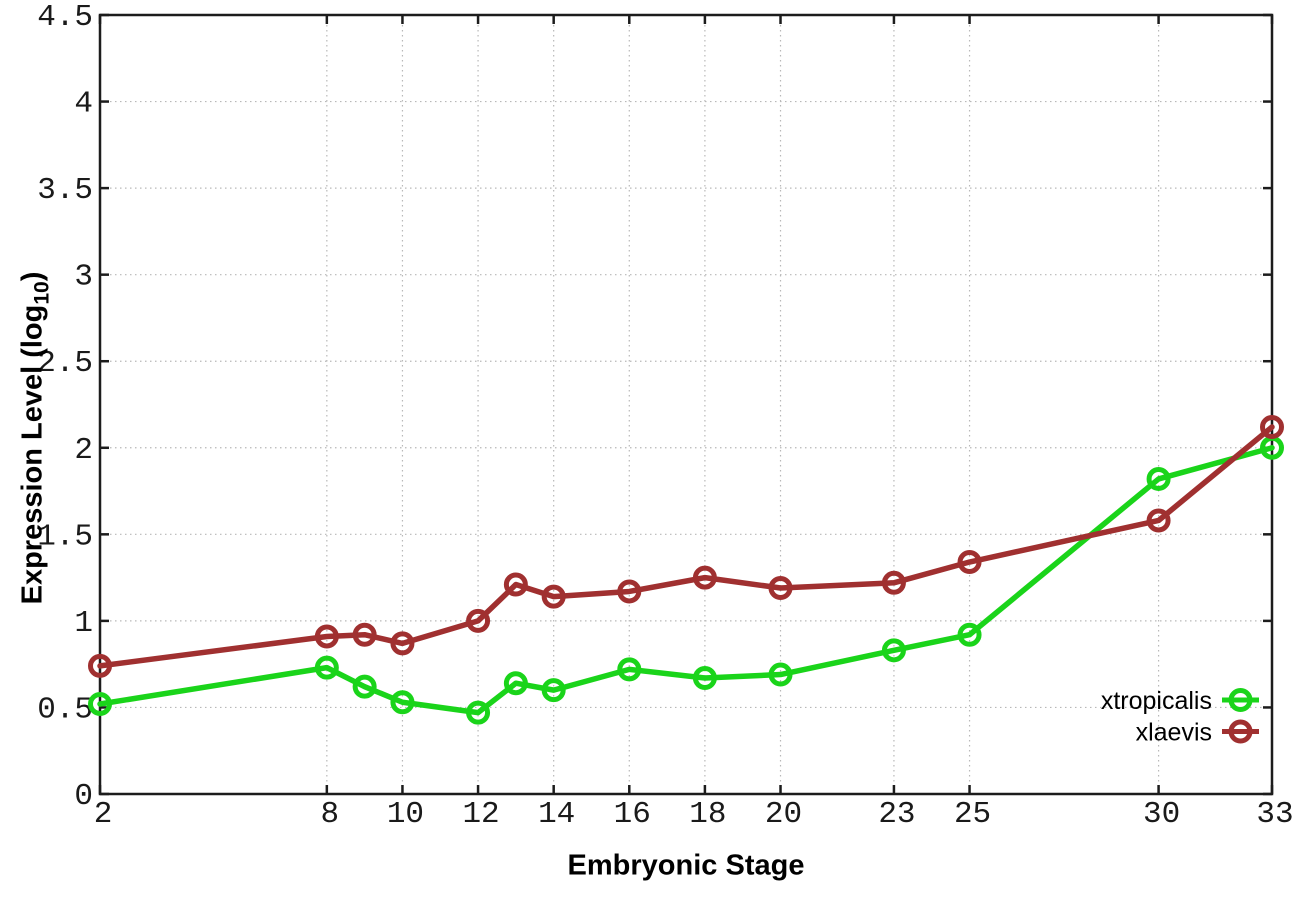 This screenshot has width=1296, height=907. I want to click on y-tick-label: 3, so click(83, 277).